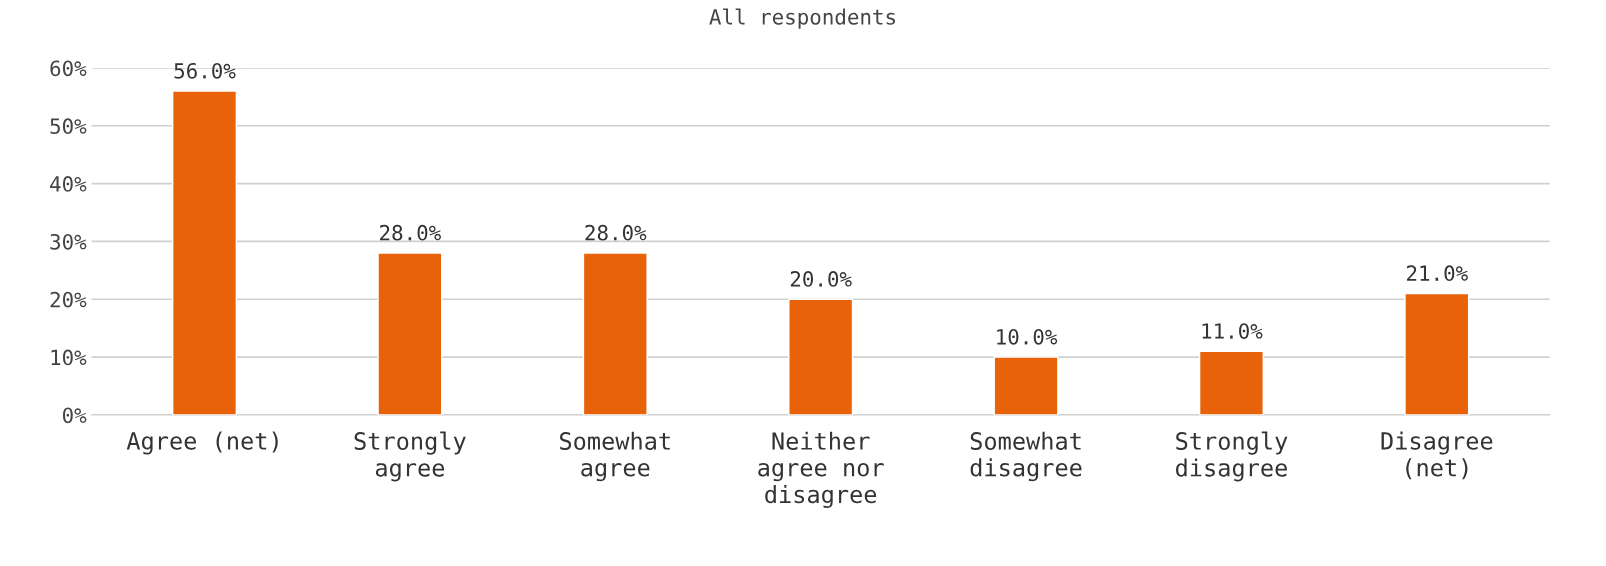 The width and height of the screenshot is (1606, 566). Describe the element at coordinates (202, 443) in the screenshot. I see `x-tick-label: Agree (net)` at that location.